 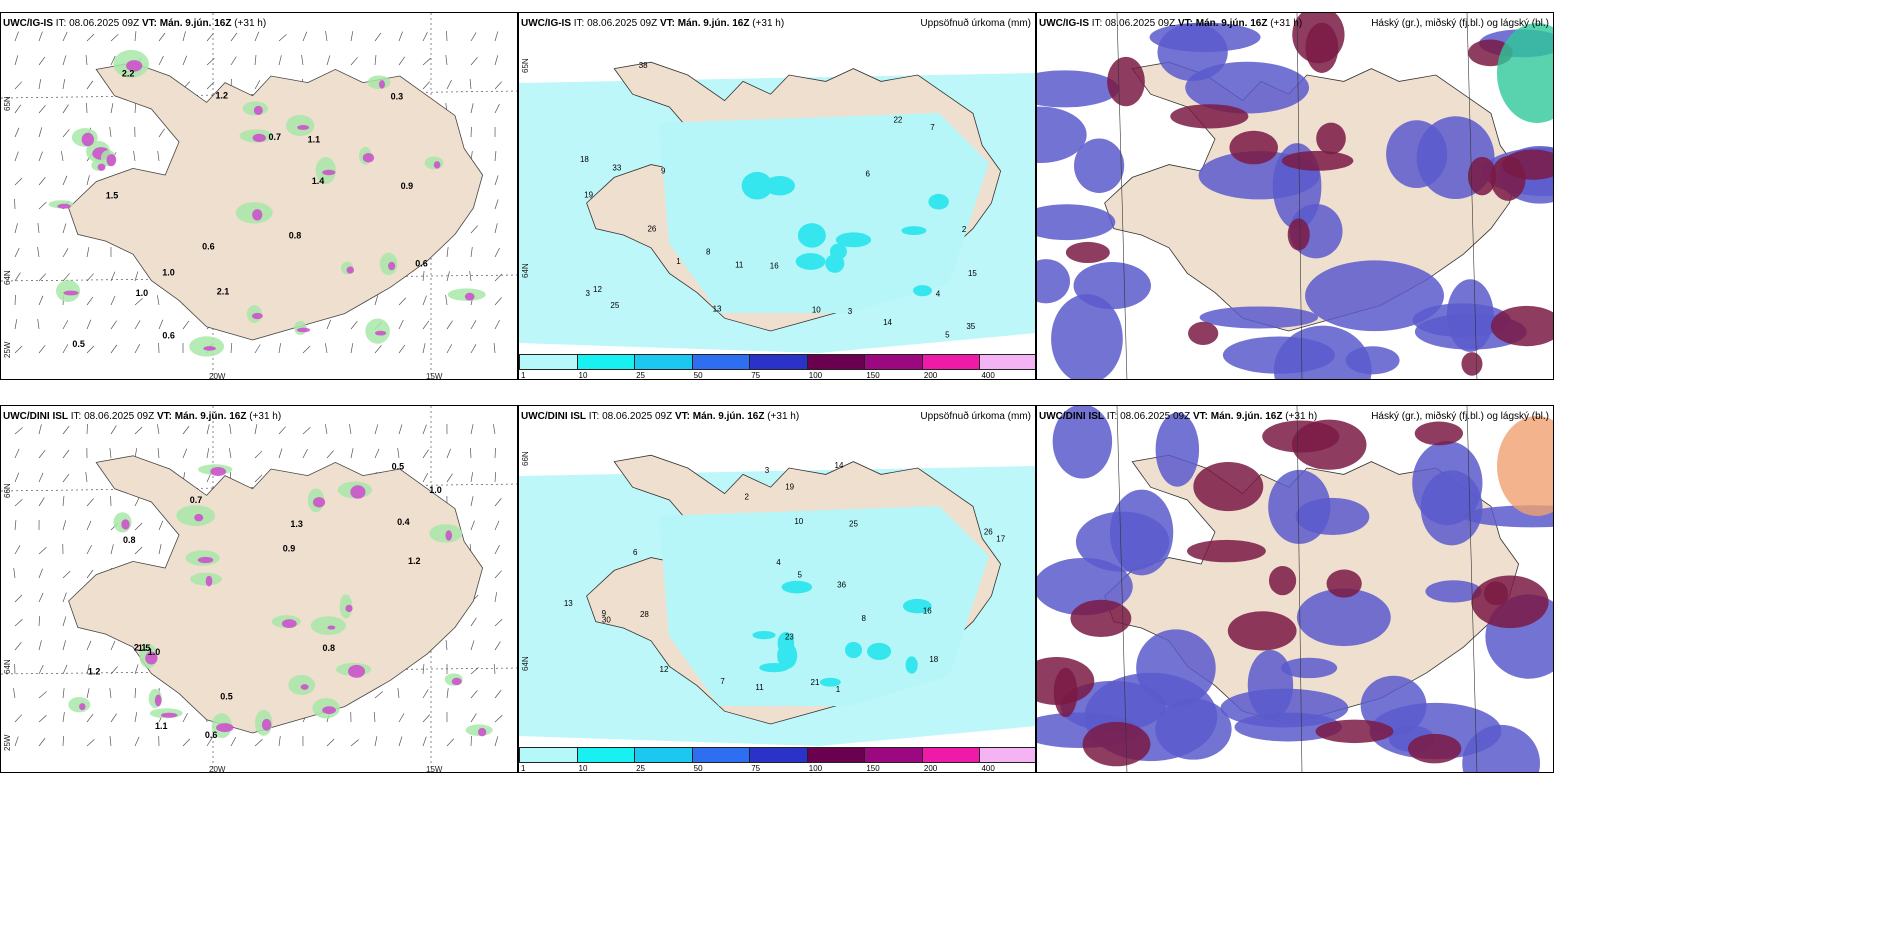 What do you see at coordinates (583, 768) in the screenshot?
I see `colorbar-tick: 10` at bounding box center [583, 768].